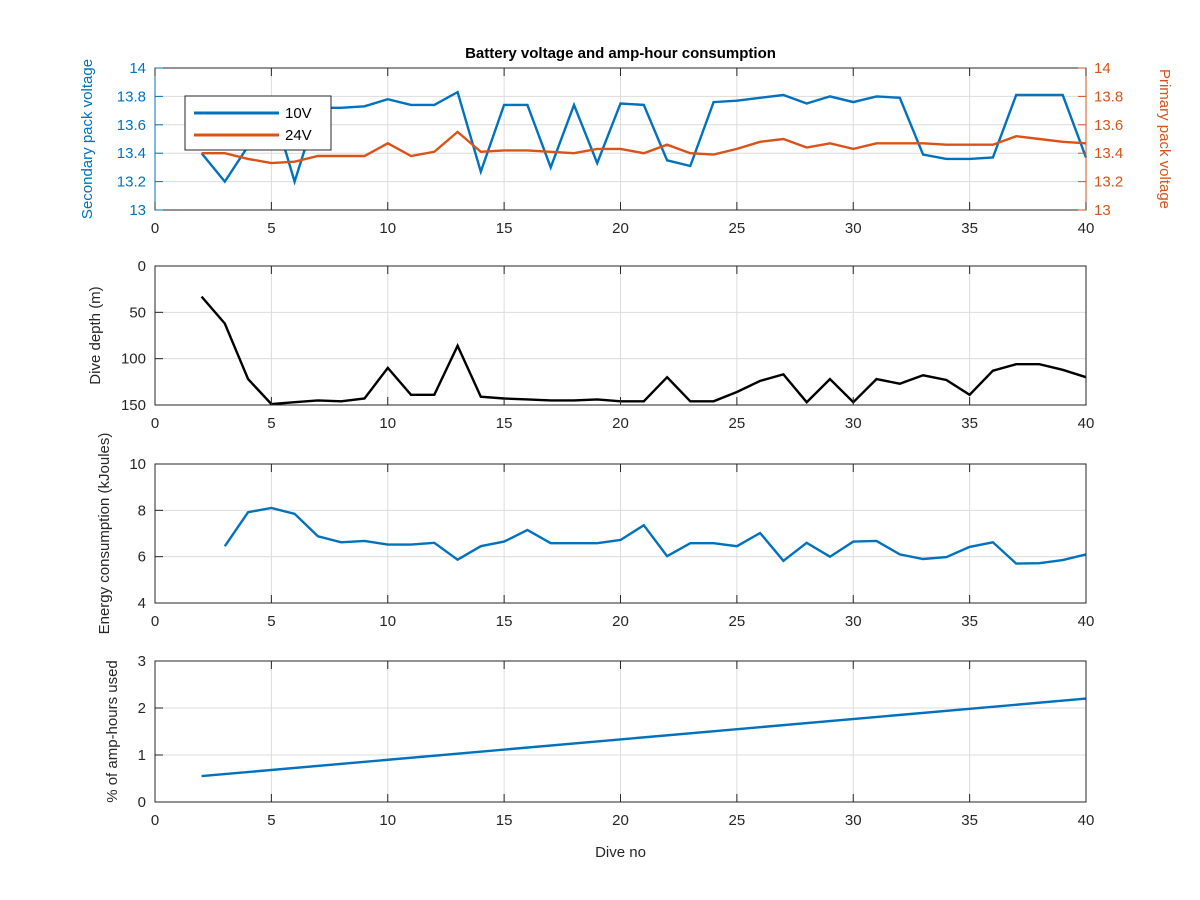  Describe the element at coordinates (104, 534) in the screenshot. I see `y-axis-label: Energy consumption (kJoules)` at that location.